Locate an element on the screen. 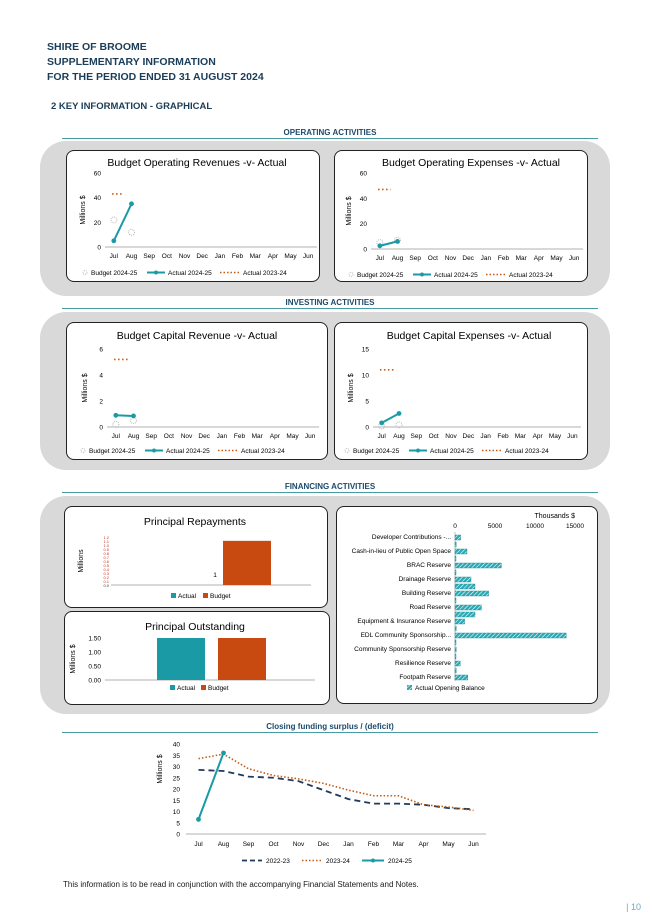  page-number: | 10 is located at coordinates (633, 907).